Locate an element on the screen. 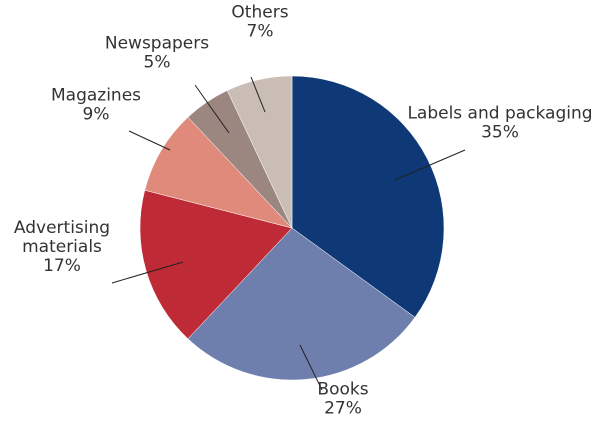 This screenshot has height=428, width=595. slice-name-label: Books is located at coordinates (342, 390).